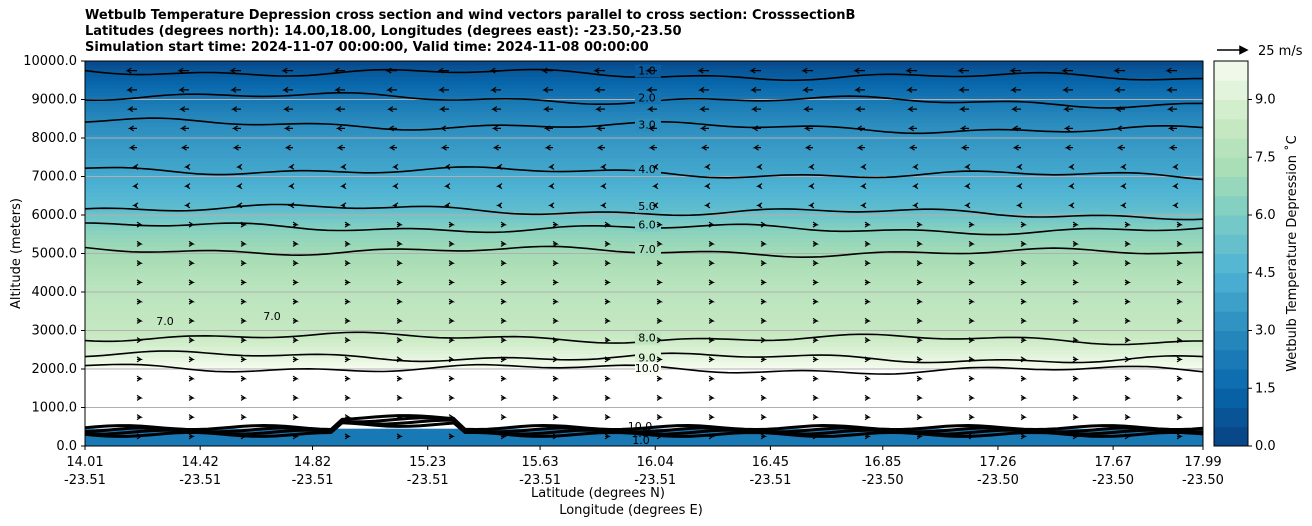 The image size is (1312, 526). I want to click on y-tick-label: 6000.0, so click(55, 215).